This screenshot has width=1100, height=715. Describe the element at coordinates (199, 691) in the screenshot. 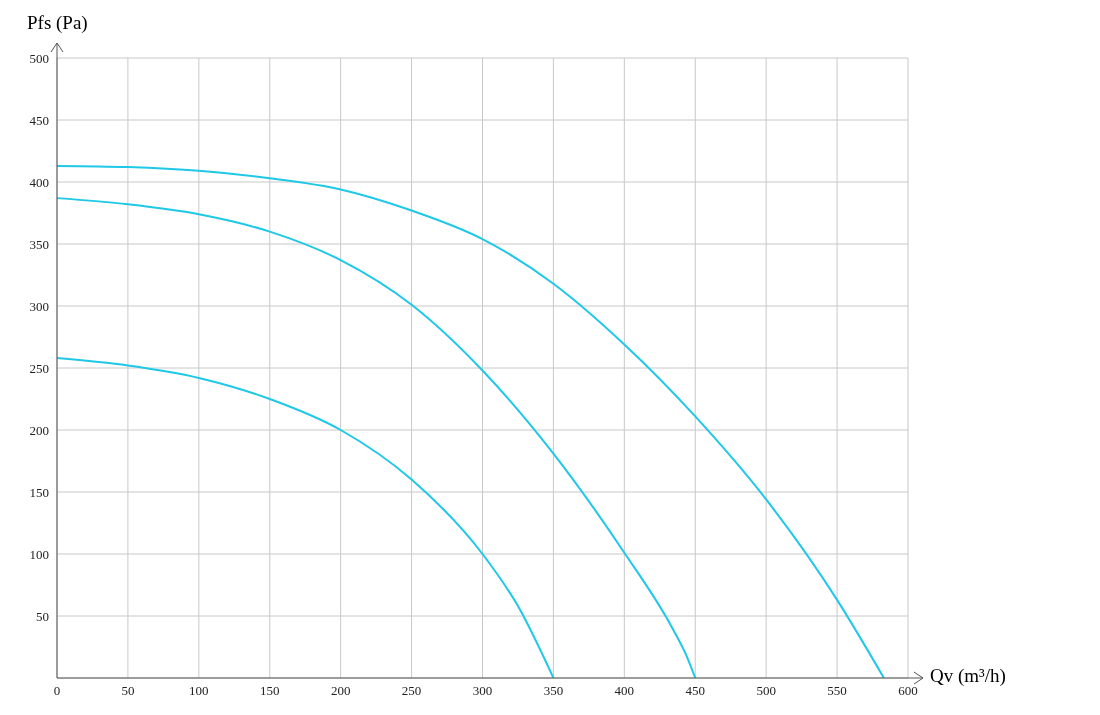

I see `x-tick-label: 100` at that location.